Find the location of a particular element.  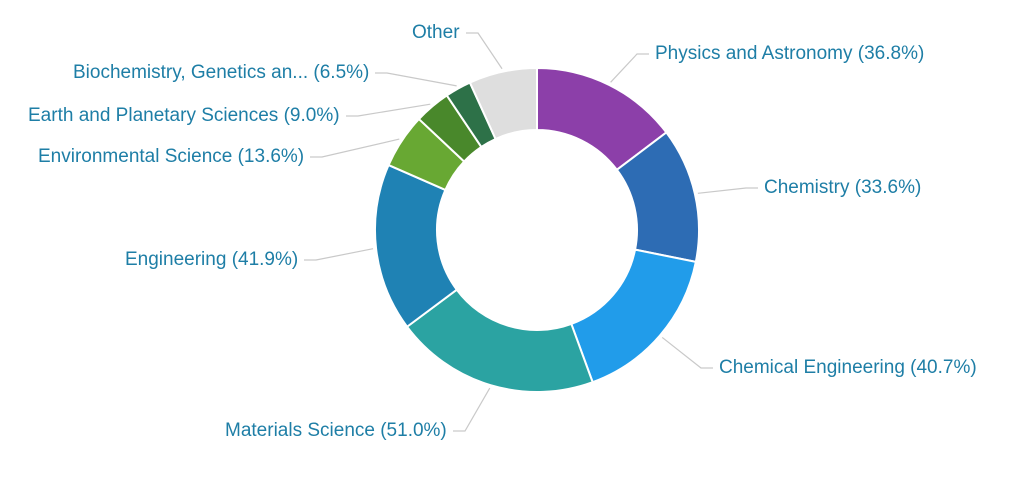

slice-label-environmental-science: Environmental Science (13.6%) is located at coordinates (171, 156).